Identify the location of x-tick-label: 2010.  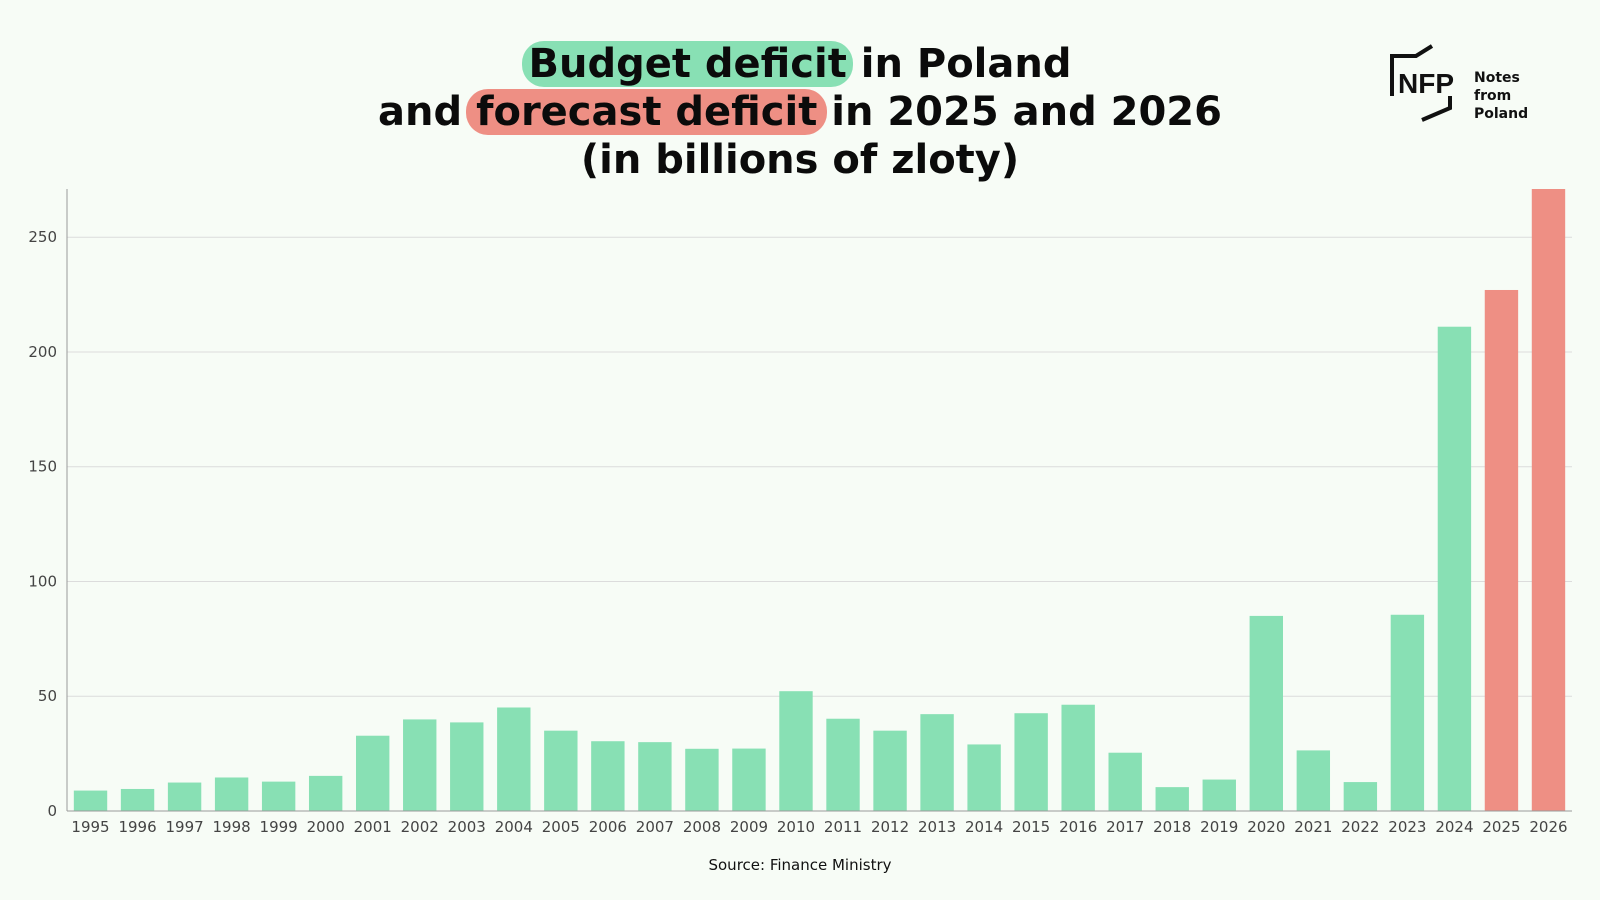
(796, 827).